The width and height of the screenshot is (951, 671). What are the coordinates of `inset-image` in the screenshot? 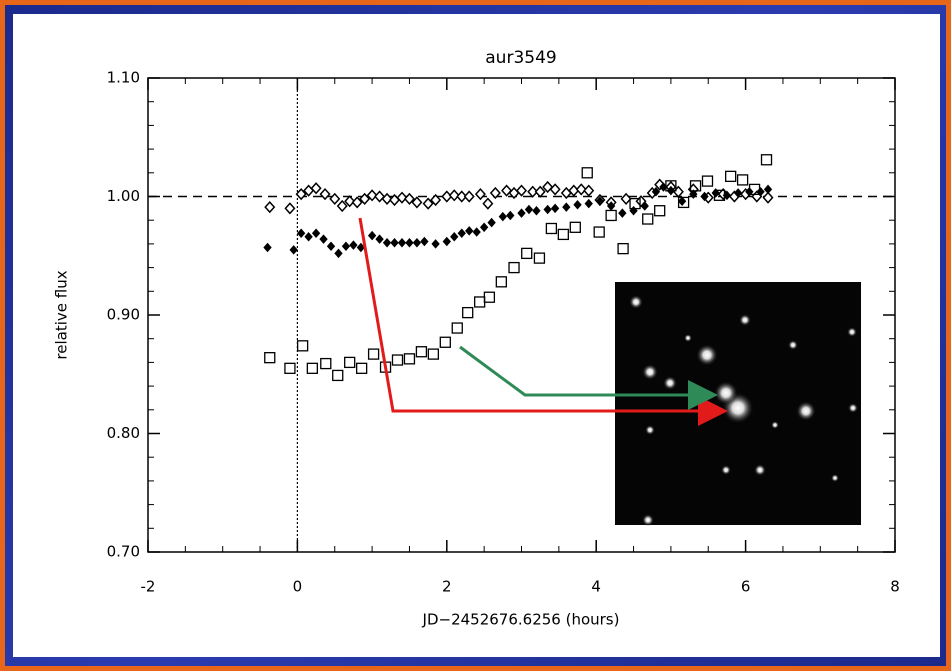 It's located at (738, 404).